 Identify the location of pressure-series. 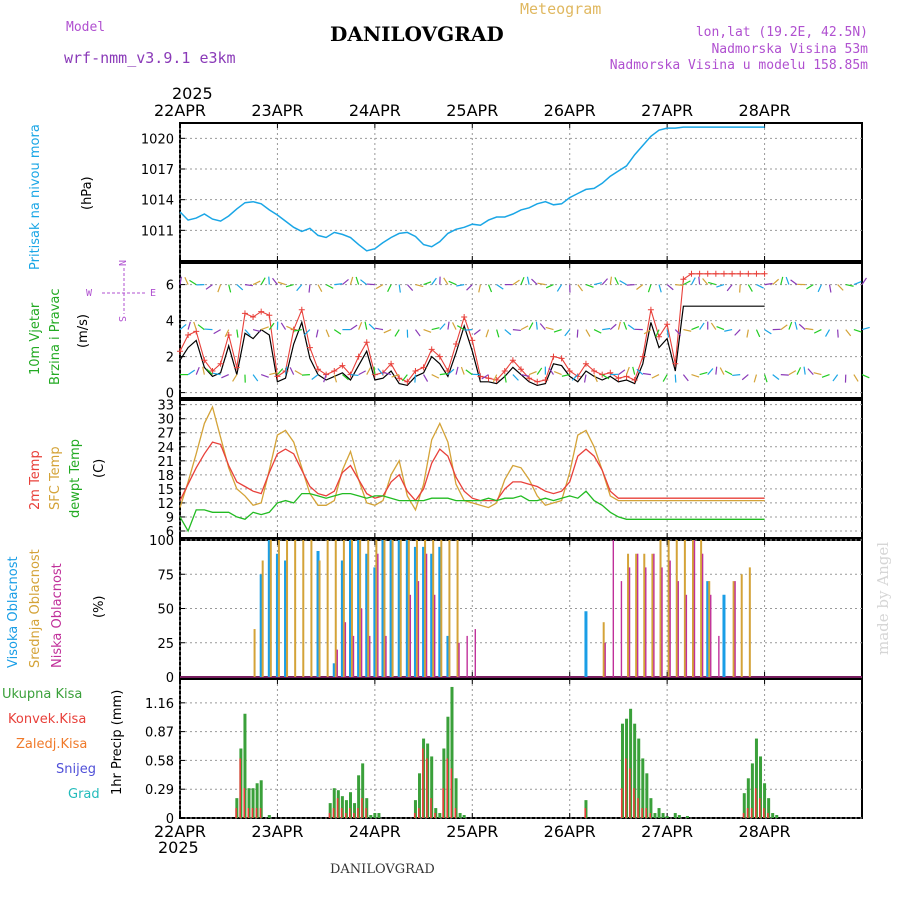
(472, 189).